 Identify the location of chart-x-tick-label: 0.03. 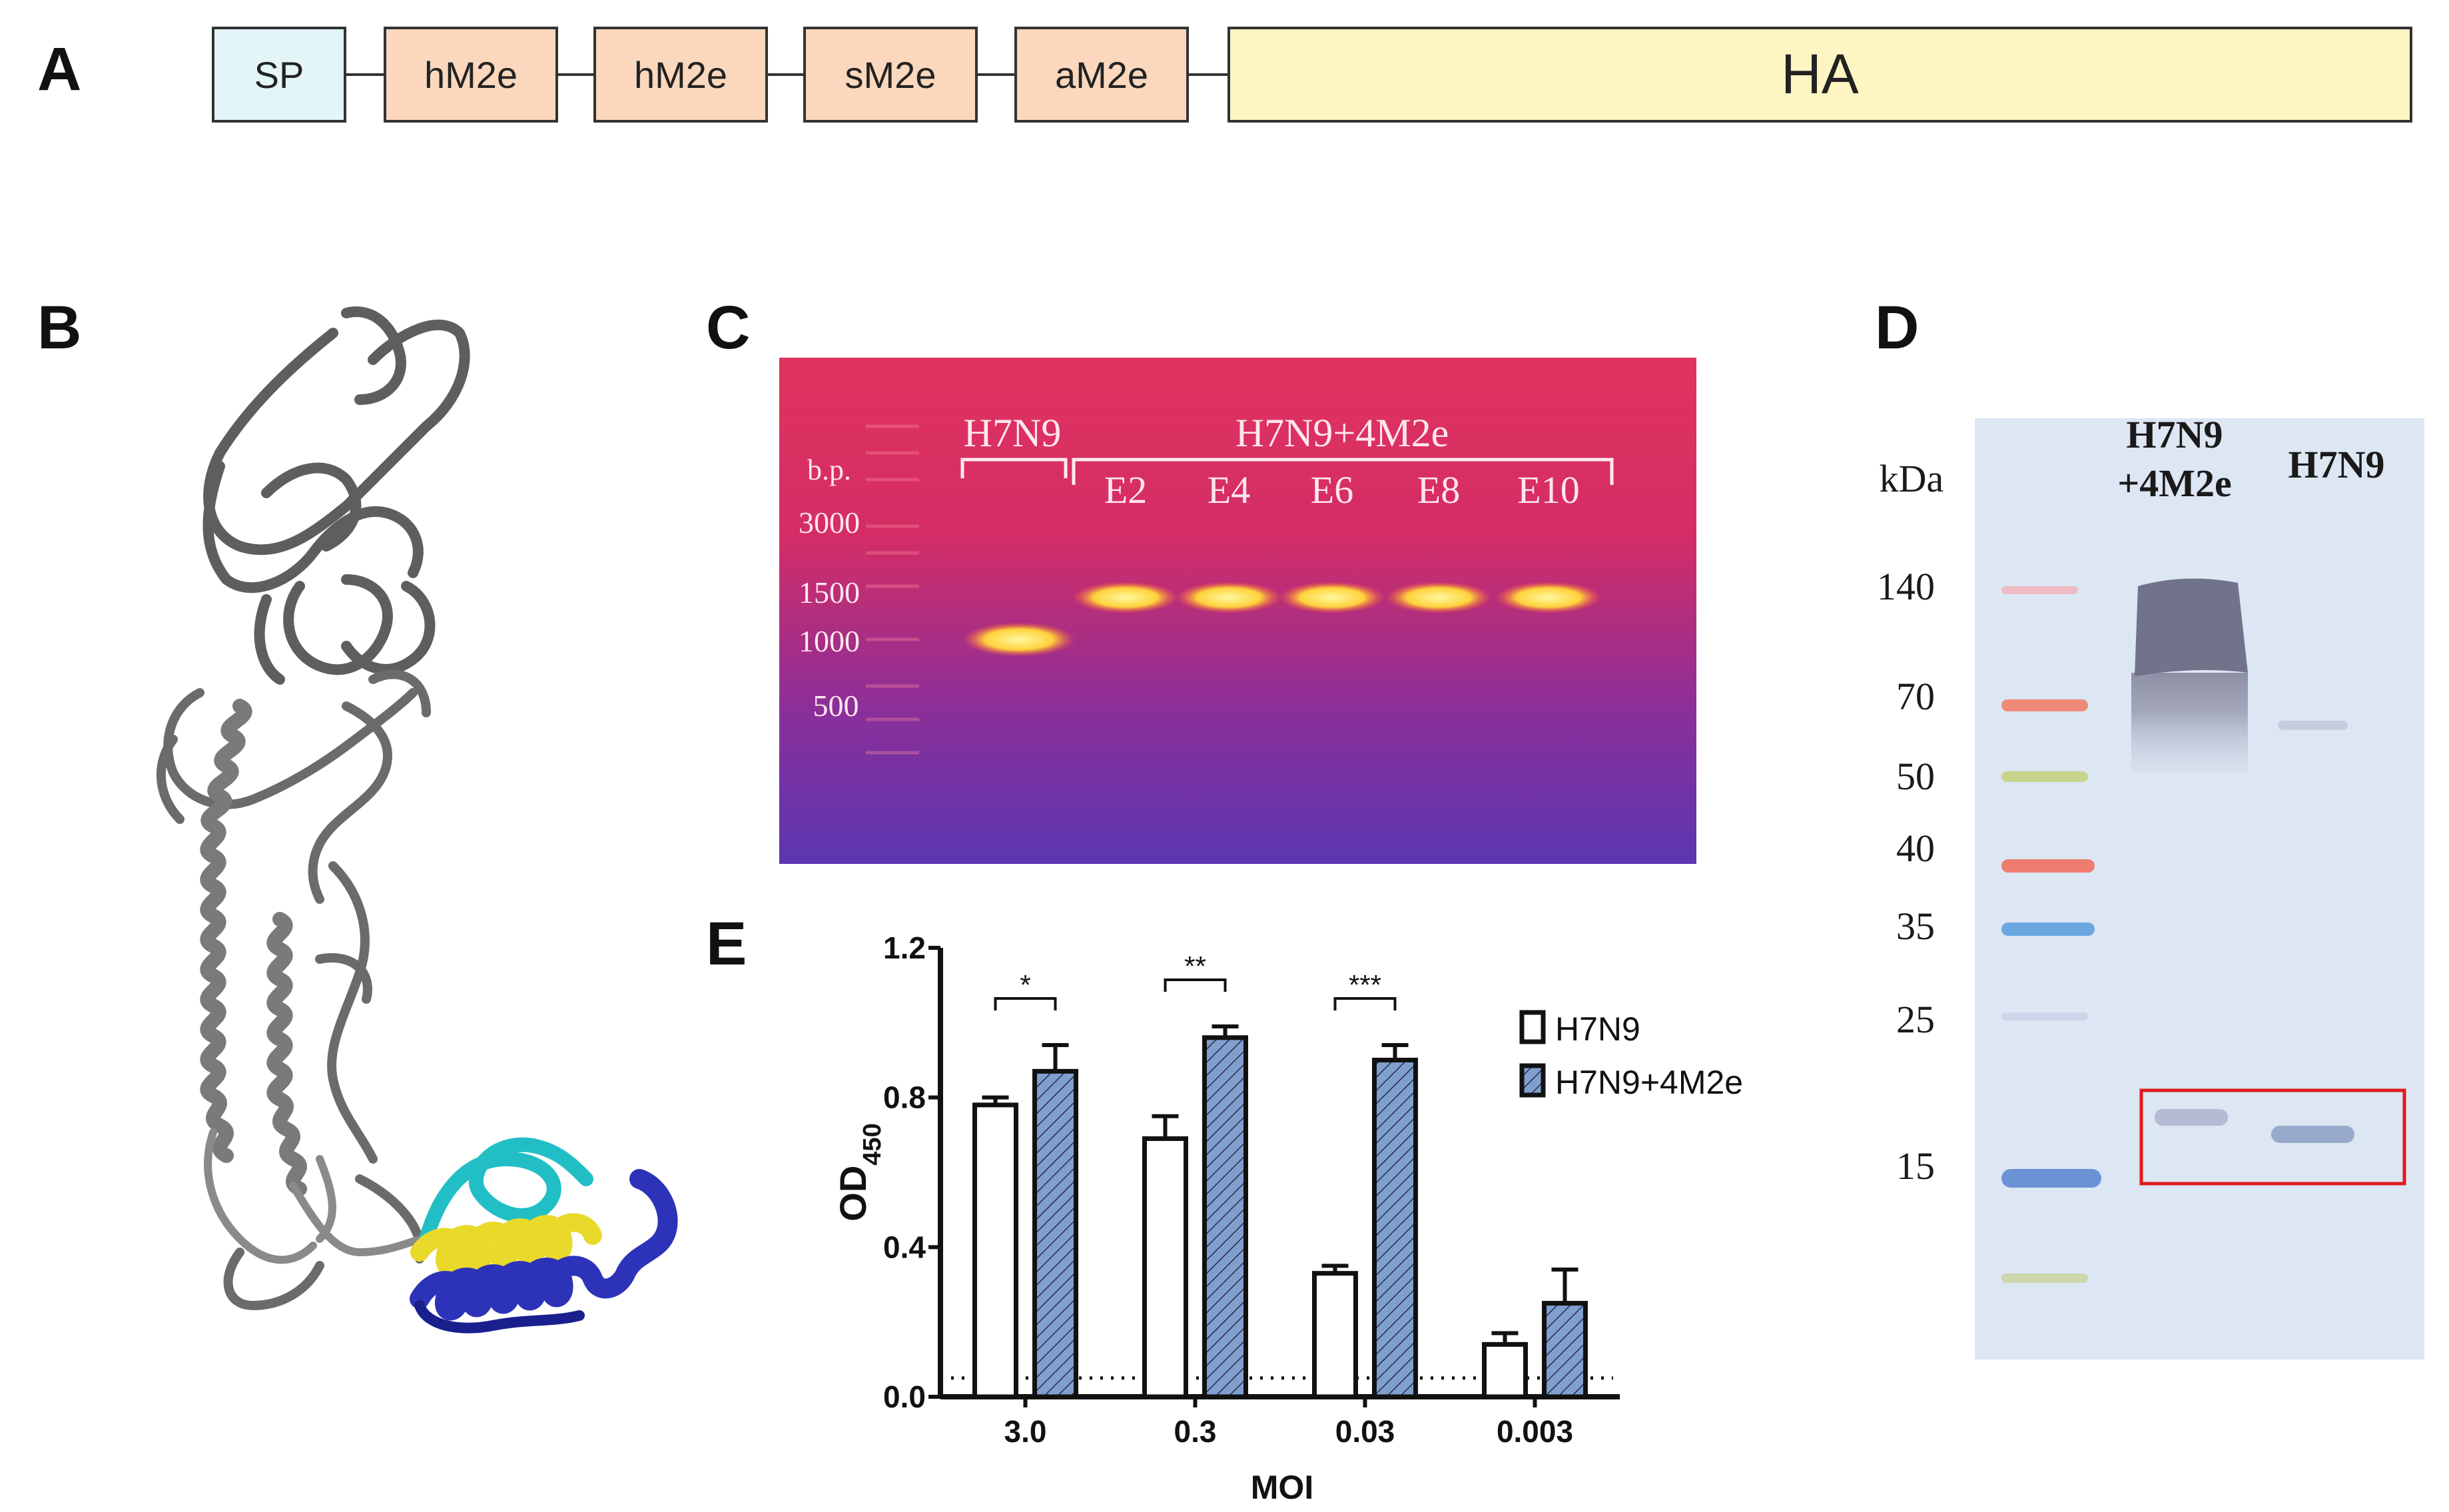
(1365, 1432).